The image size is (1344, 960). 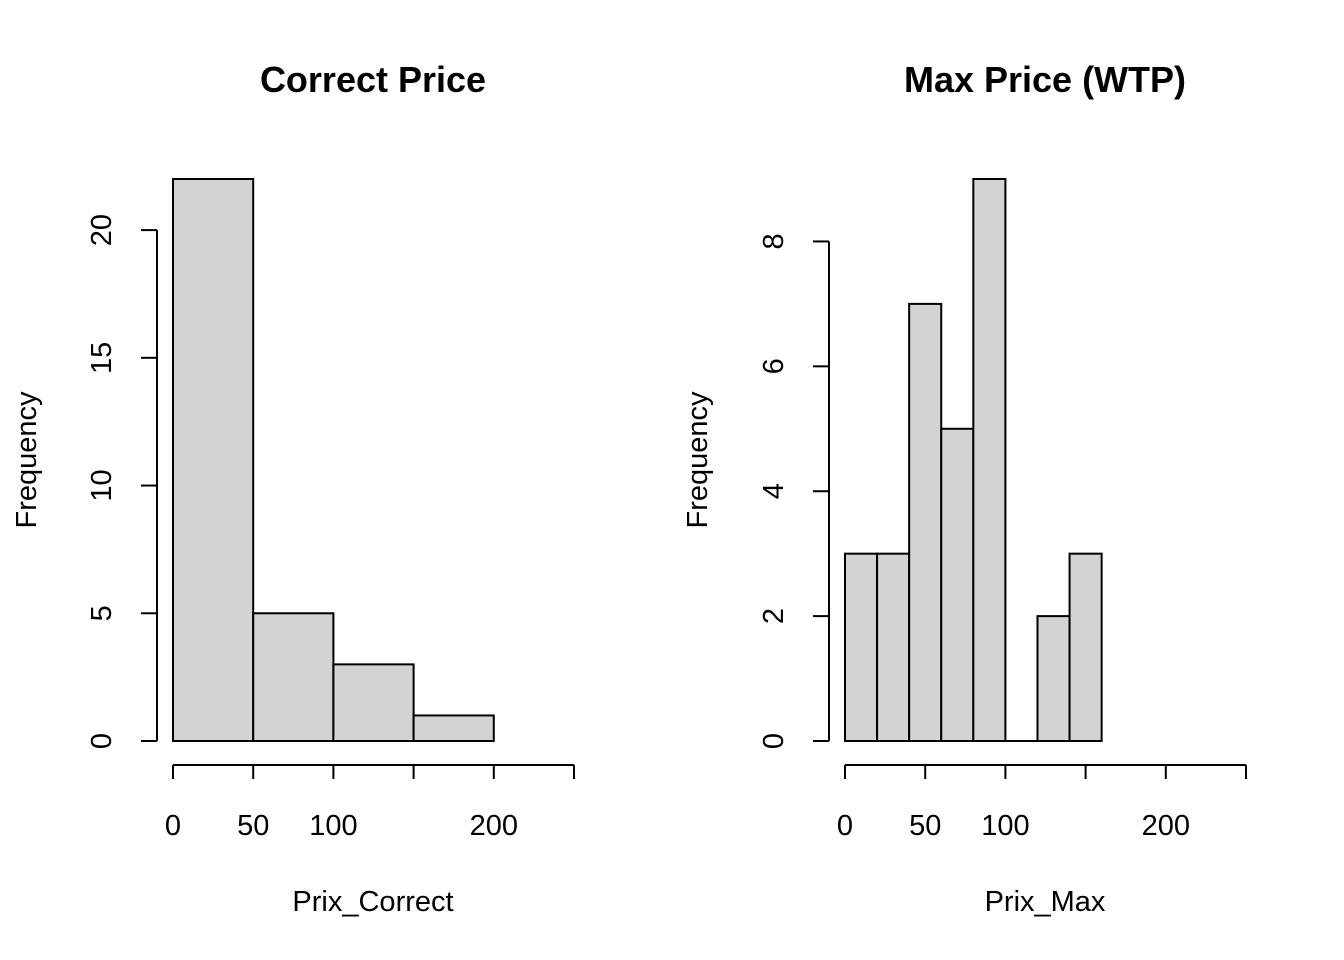 I want to click on y-tick-label: 6, so click(x=774, y=366).